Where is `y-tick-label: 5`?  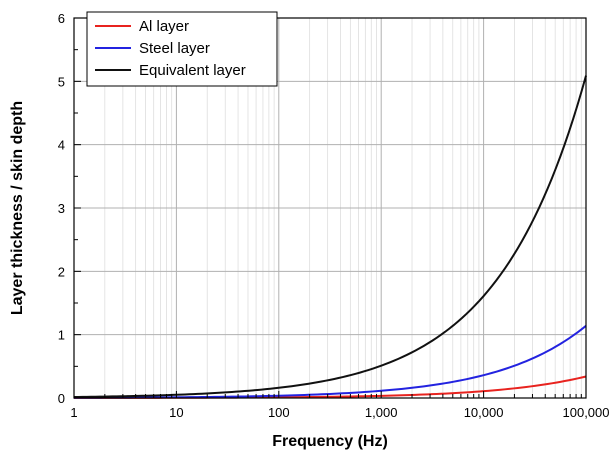 y-tick-label: 5 is located at coordinates (61, 81).